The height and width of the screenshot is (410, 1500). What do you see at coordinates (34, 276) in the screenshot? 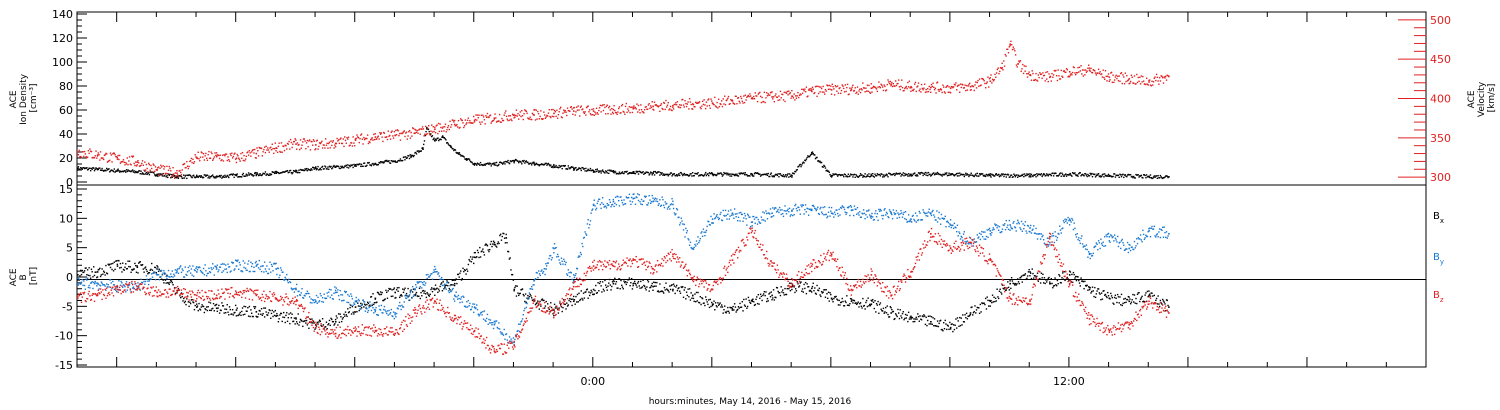
I see `bottom-ylabel-line3: [nT]` at bounding box center [34, 276].